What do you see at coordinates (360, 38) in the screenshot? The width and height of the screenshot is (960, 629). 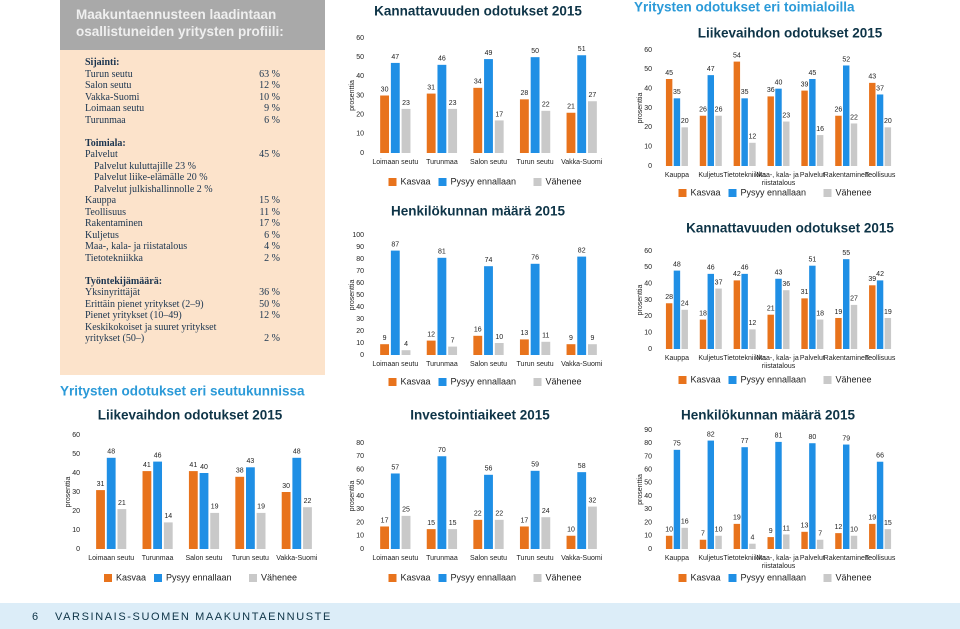 I see `y-tick-label: 60` at bounding box center [360, 38].